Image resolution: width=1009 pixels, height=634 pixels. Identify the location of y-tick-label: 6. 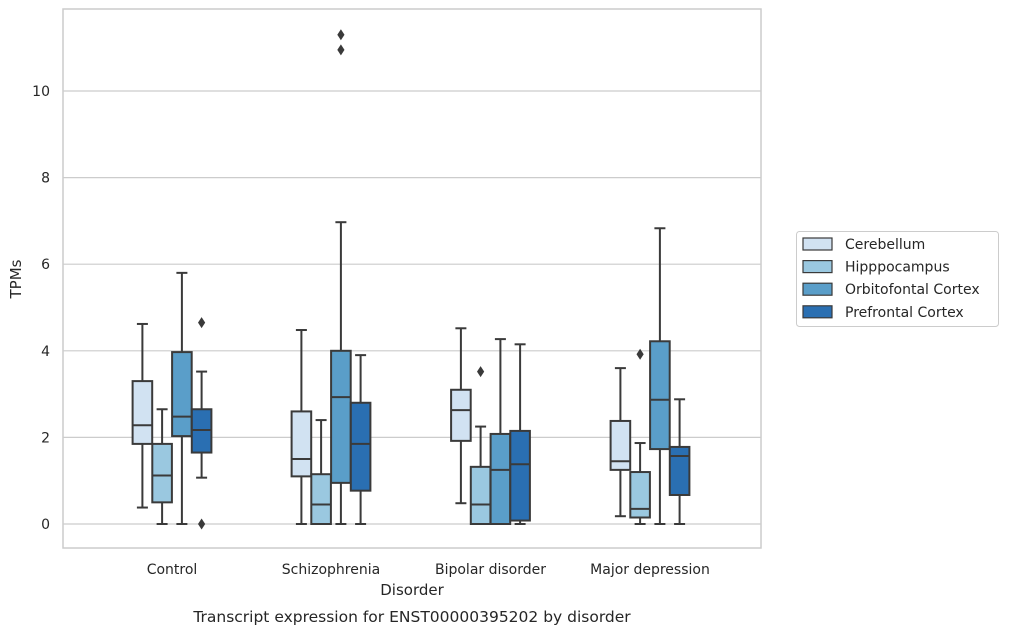
(45, 265).